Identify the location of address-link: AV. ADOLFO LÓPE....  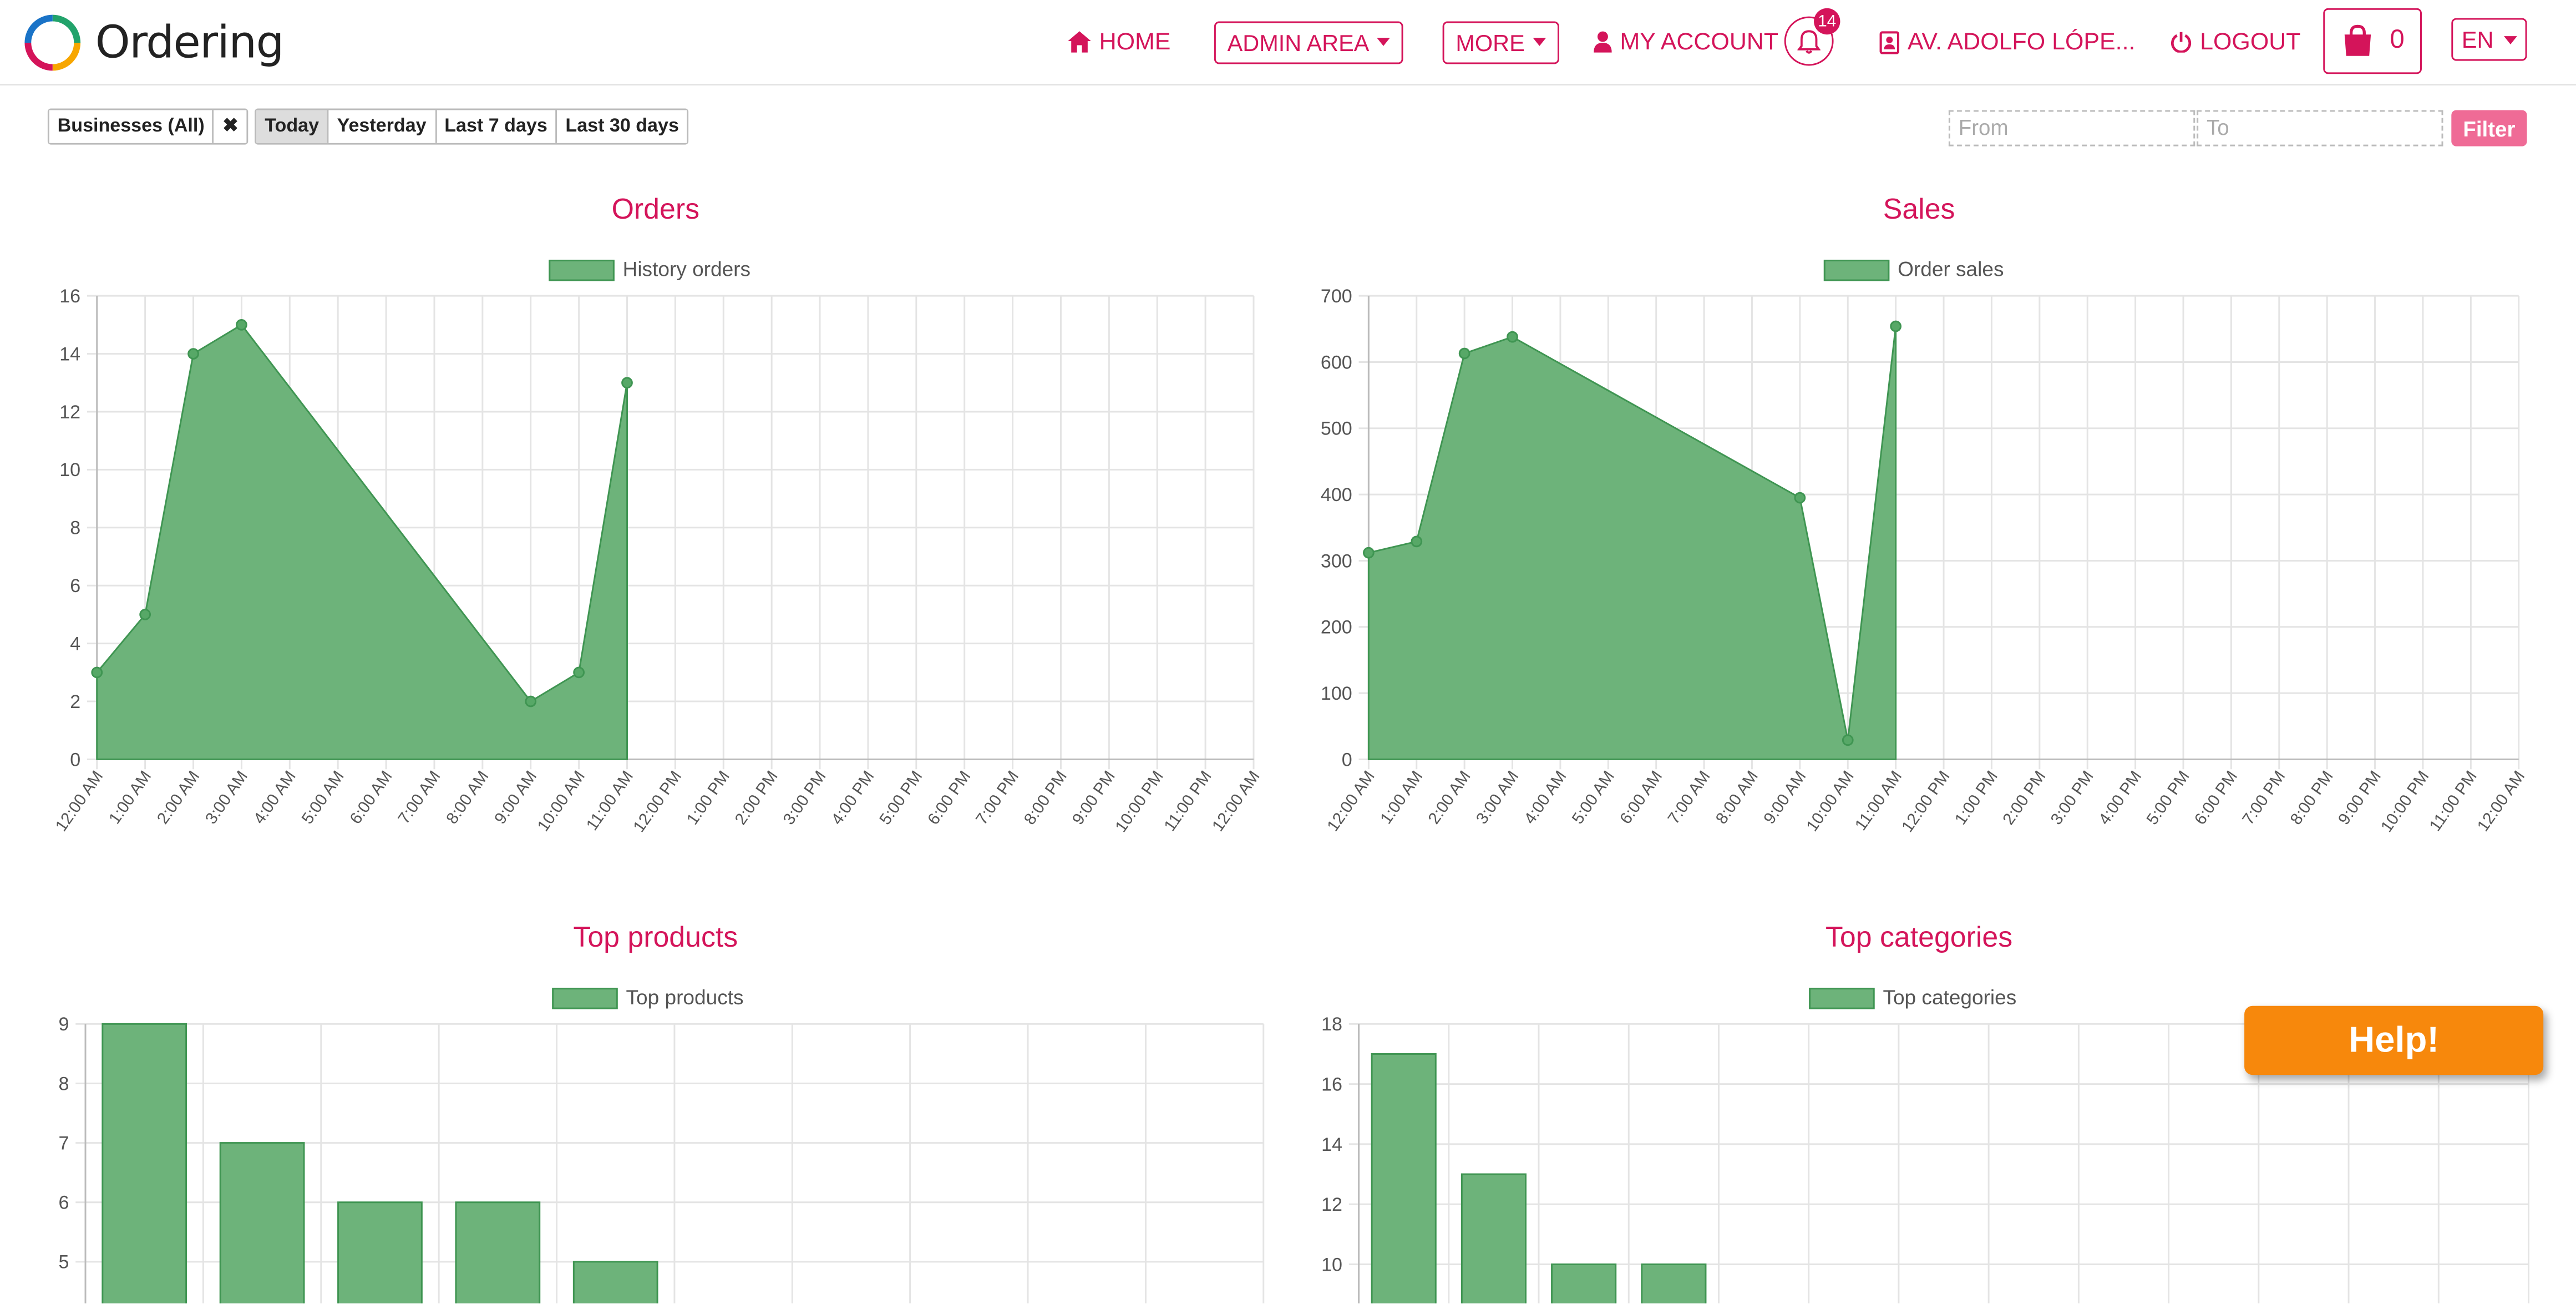
(2007, 42).